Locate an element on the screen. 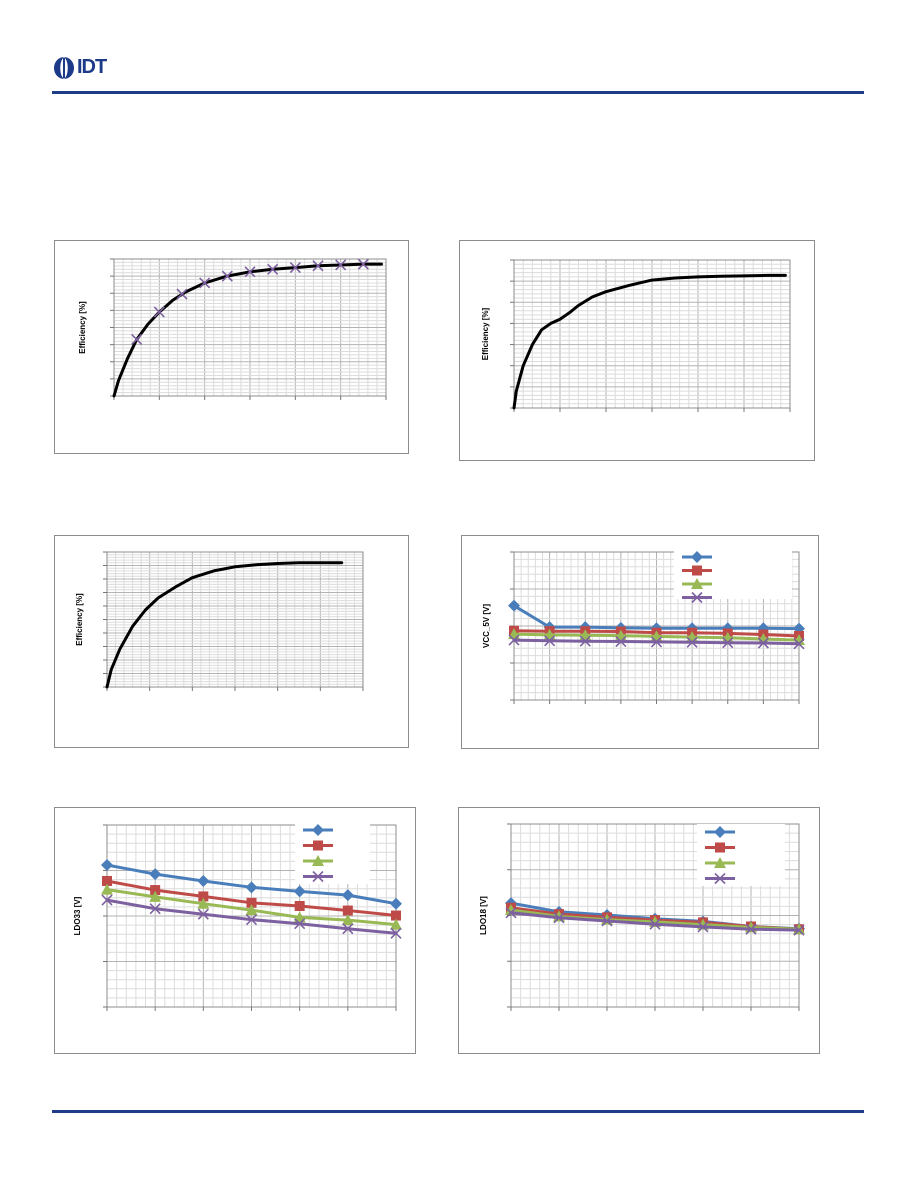 This screenshot has height=1188, width=918. series-blue is located at coordinates (251, 884).